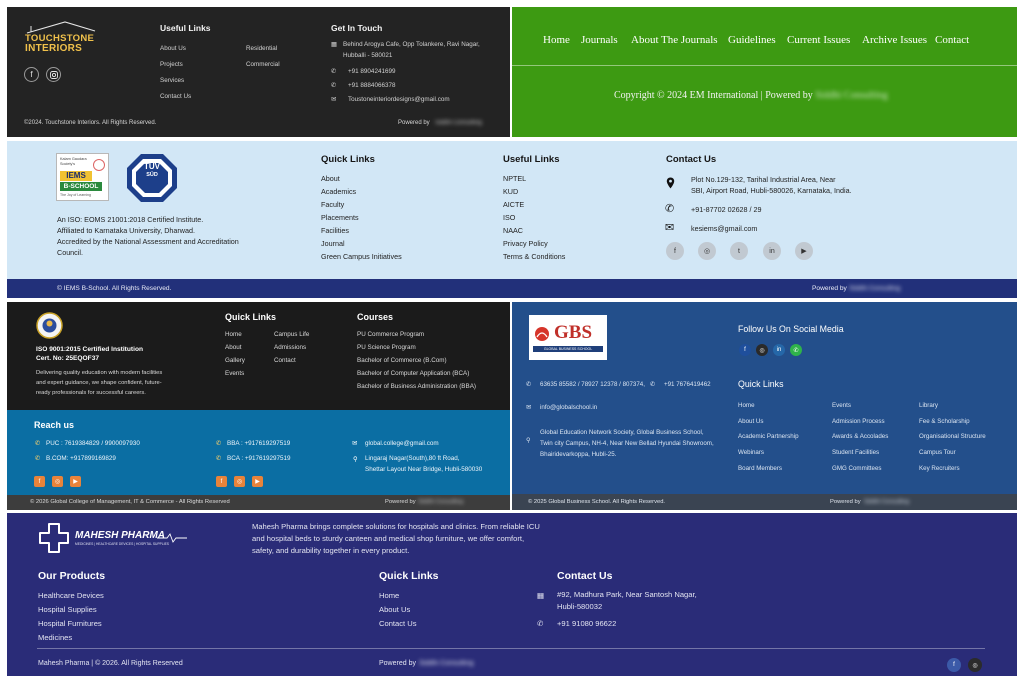 The image size is (1024, 683). I want to click on email: Toustoneinteriordesigns@gmail.com, so click(399, 99).